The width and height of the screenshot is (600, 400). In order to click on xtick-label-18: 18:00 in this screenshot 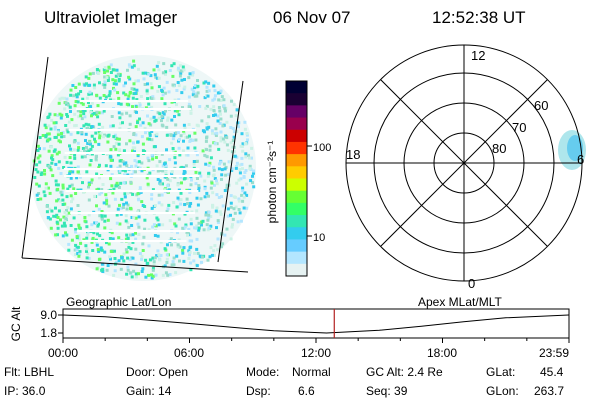, I will do `click(442, 353)`.